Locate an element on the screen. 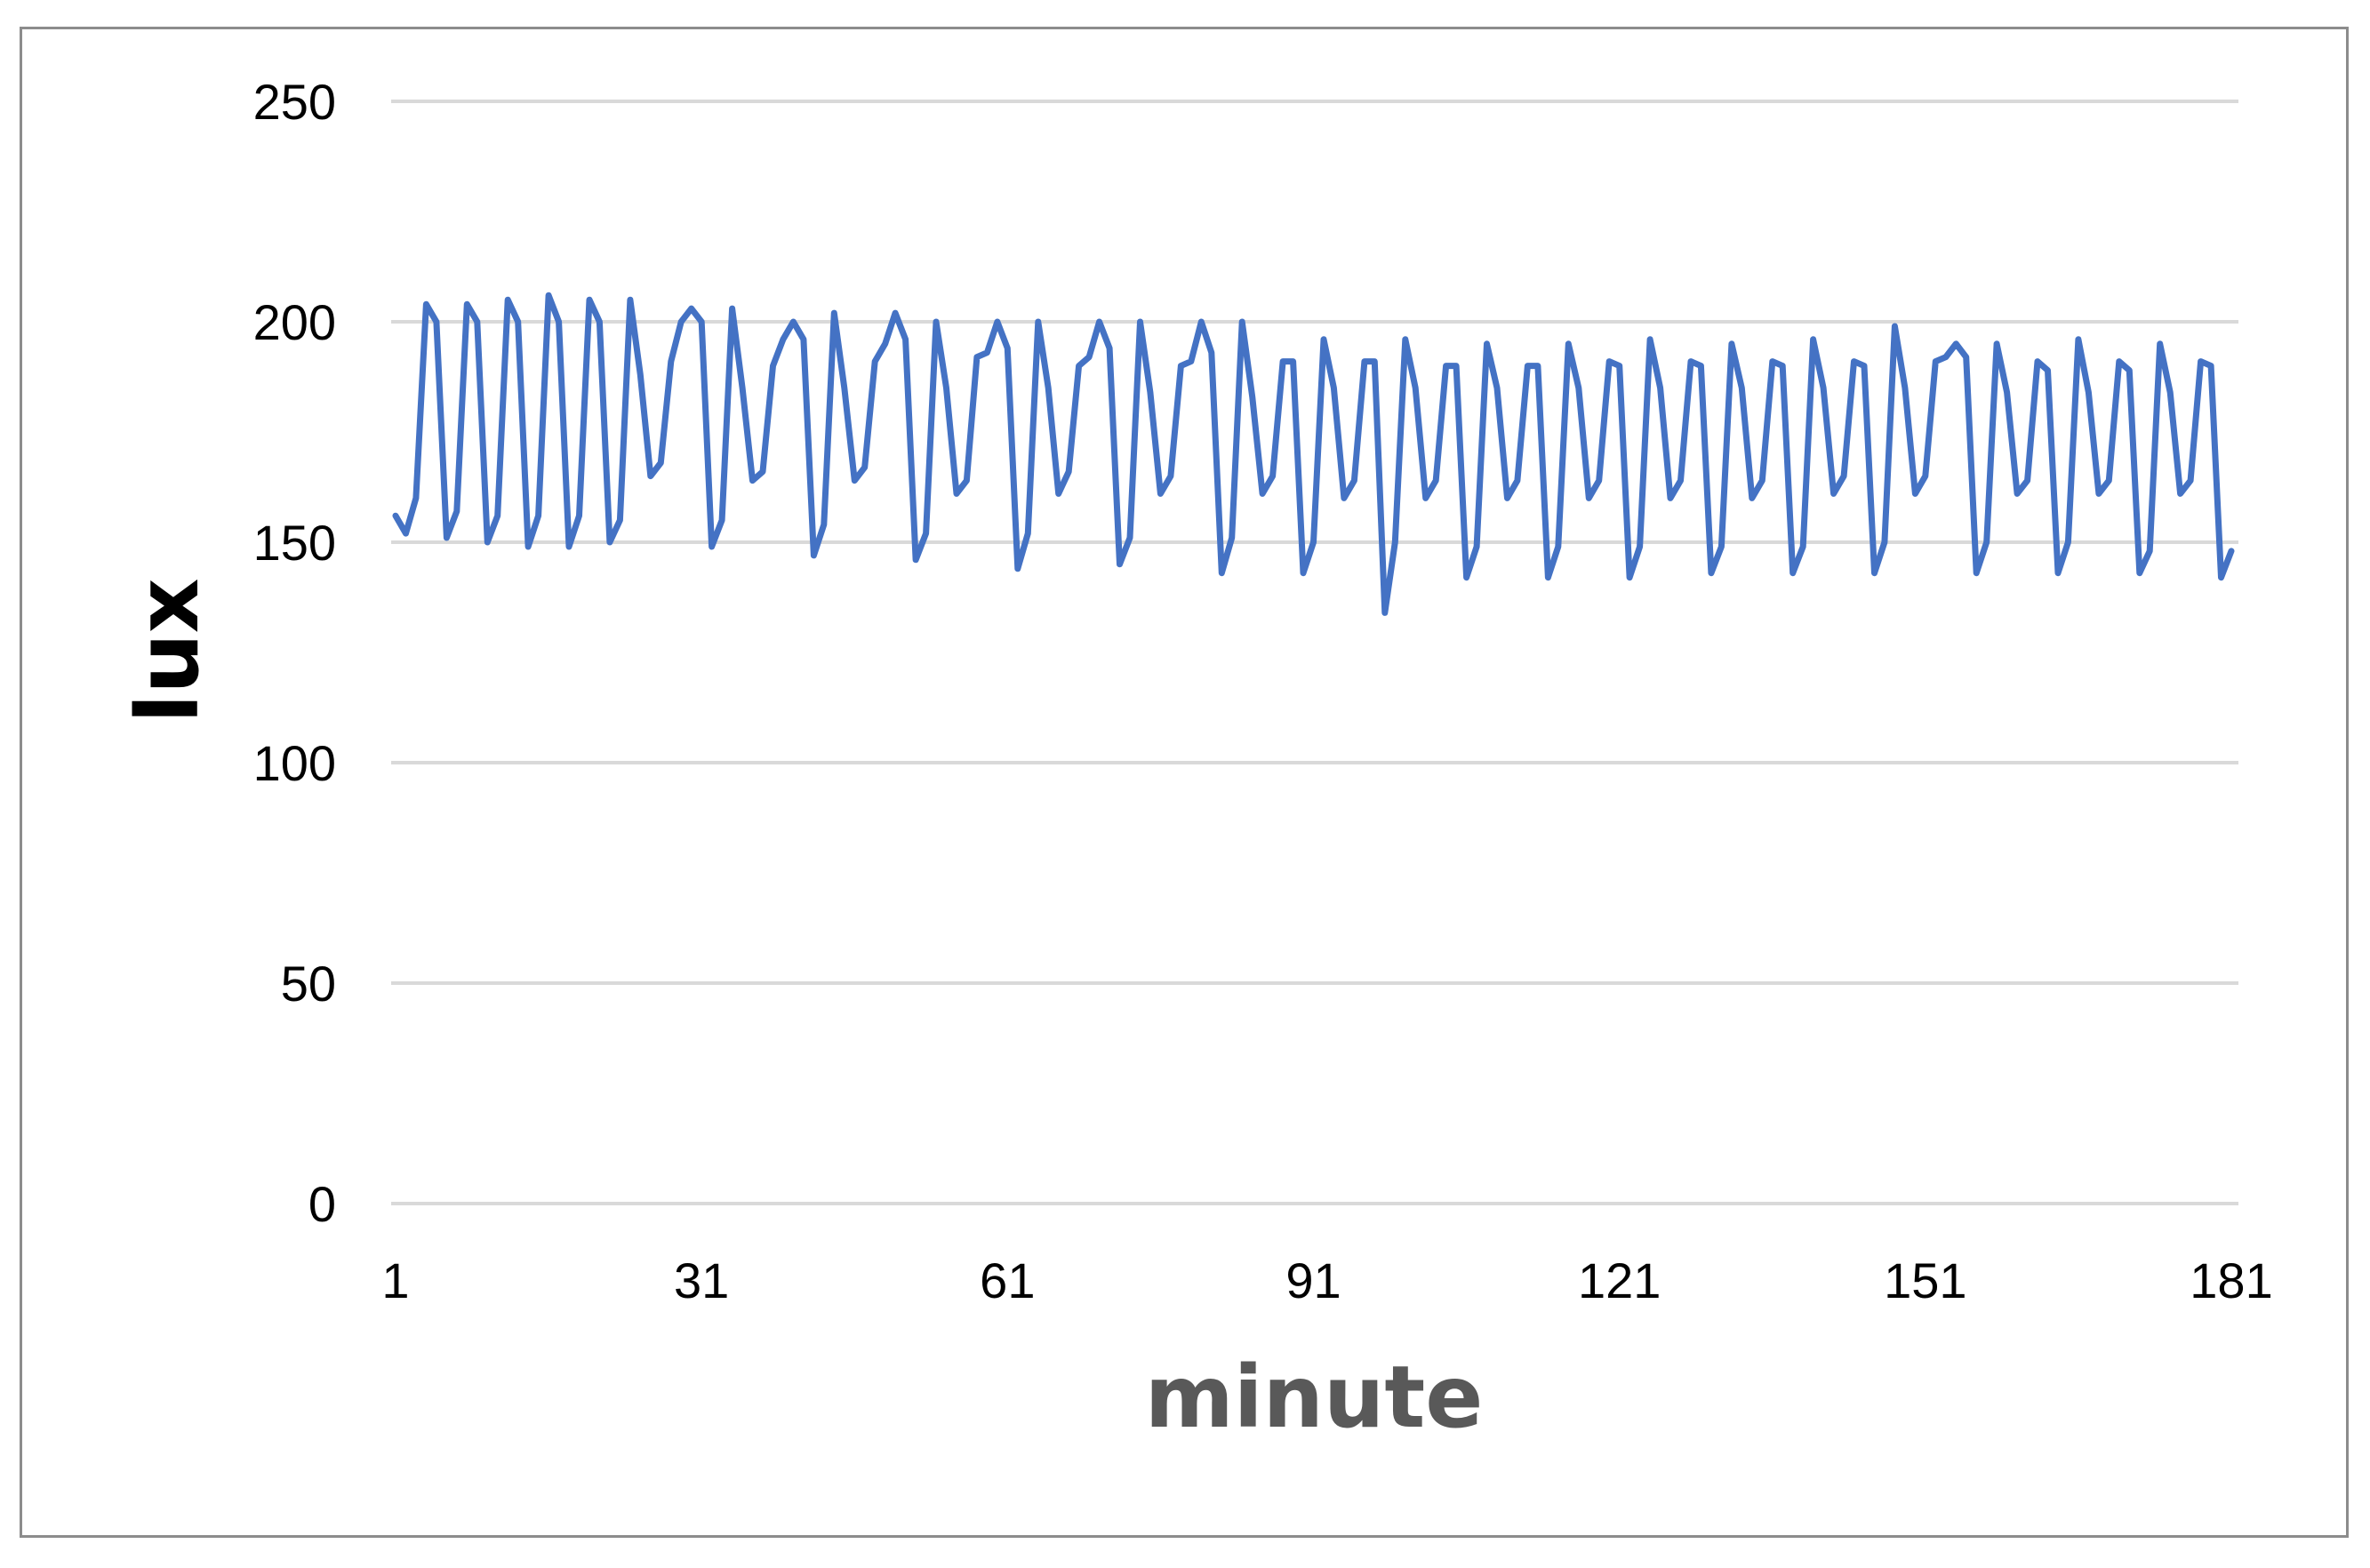  y-tick-label: 250 is located at coordinates (294, 102).